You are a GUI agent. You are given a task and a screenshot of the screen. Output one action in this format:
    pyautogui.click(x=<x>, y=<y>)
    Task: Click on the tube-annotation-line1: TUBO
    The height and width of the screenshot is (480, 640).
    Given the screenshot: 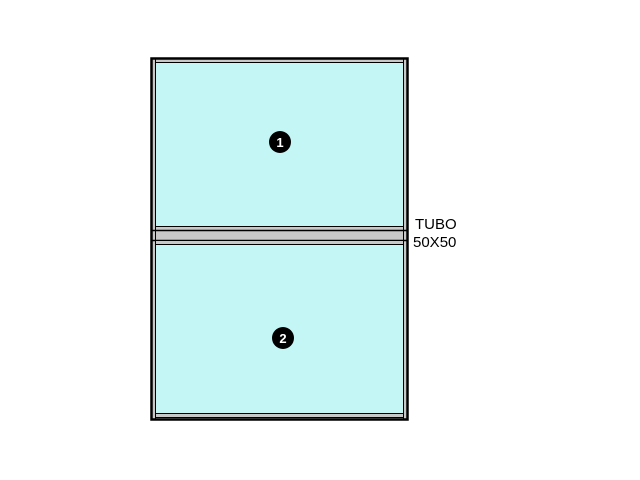 What is the action you would take?
    pyautogui.click(x=436, y=224)
    